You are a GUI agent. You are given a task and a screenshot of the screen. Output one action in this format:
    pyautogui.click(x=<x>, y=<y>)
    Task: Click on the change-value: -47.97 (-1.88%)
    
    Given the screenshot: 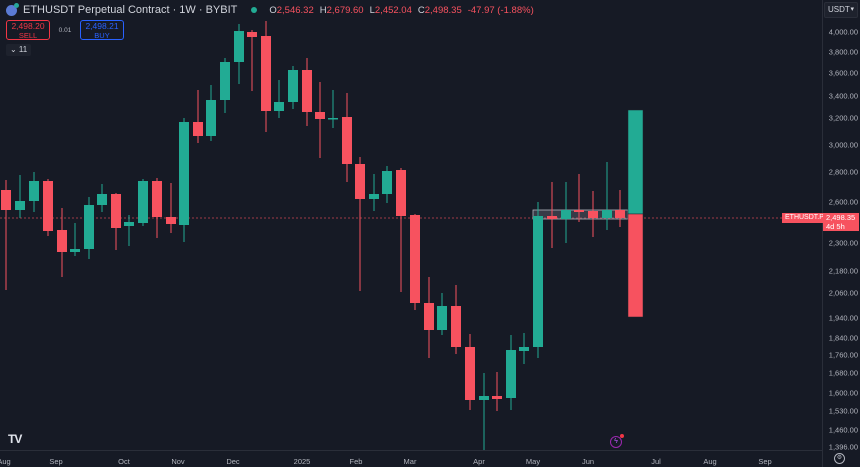 What is the action you would take?
    pyautogui.click(x=500, y=10)
    